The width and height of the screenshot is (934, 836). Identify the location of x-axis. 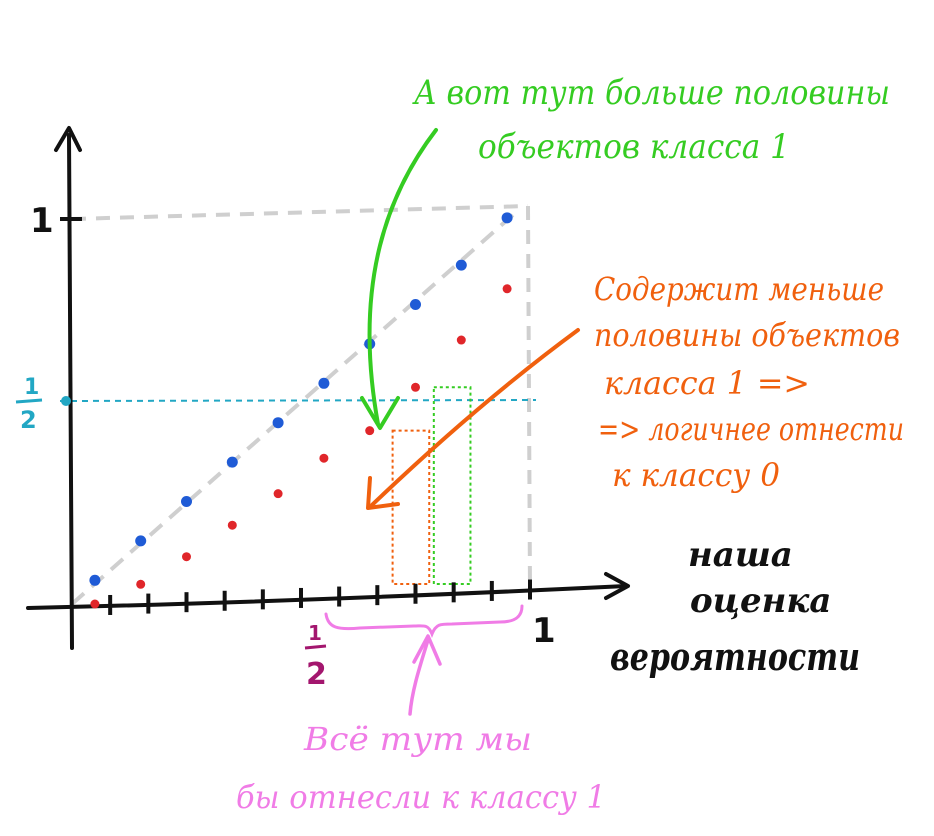
(327, 597).